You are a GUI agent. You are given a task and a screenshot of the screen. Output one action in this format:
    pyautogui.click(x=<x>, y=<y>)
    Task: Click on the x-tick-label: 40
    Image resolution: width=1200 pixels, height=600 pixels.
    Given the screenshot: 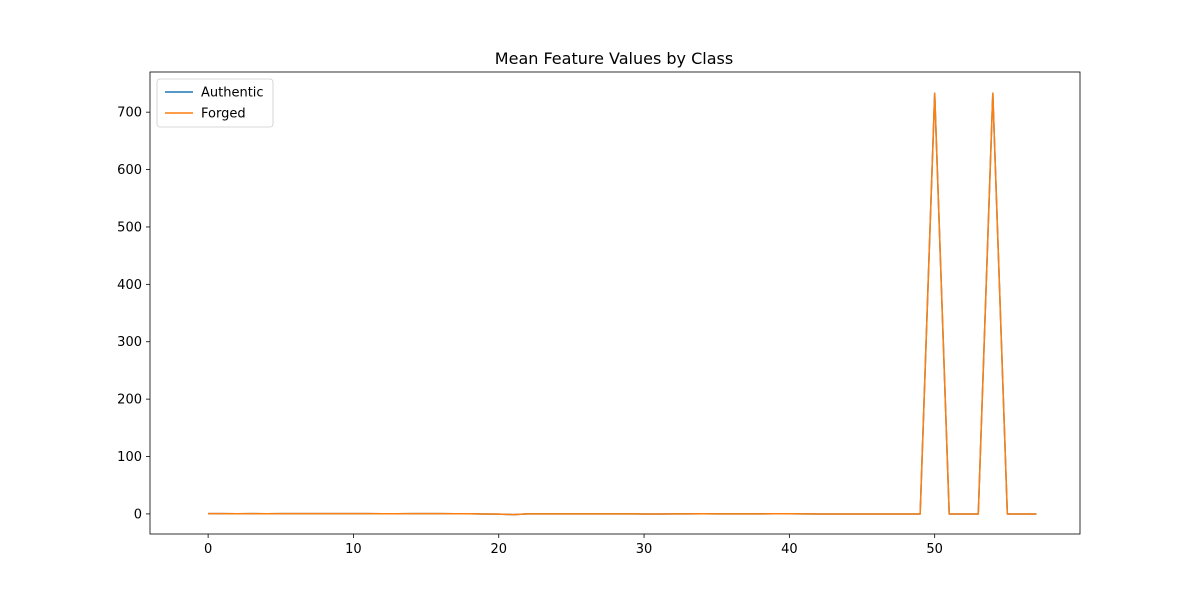 What is the action you would take?
    pyautogui.click(x=789, y=549)
    